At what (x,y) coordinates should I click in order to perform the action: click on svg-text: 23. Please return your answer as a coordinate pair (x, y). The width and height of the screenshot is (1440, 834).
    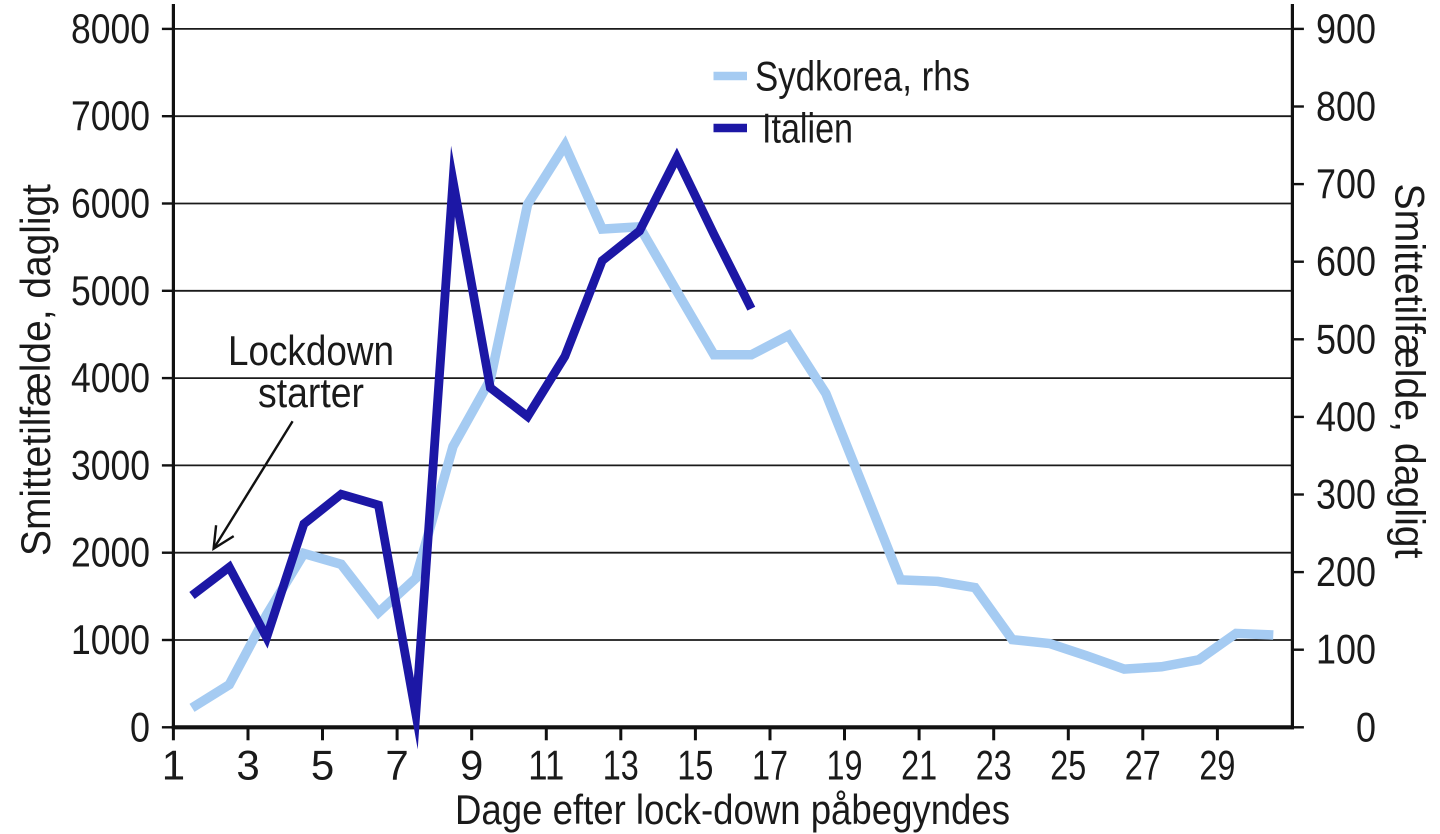
    Looking at the image, I should click on (994, 764).